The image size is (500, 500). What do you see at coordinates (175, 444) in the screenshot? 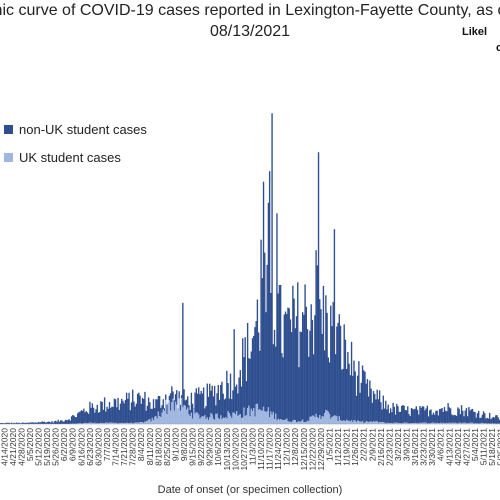
I see `x-tick-label: 9/1/2020` at bounding box center [175, 444].